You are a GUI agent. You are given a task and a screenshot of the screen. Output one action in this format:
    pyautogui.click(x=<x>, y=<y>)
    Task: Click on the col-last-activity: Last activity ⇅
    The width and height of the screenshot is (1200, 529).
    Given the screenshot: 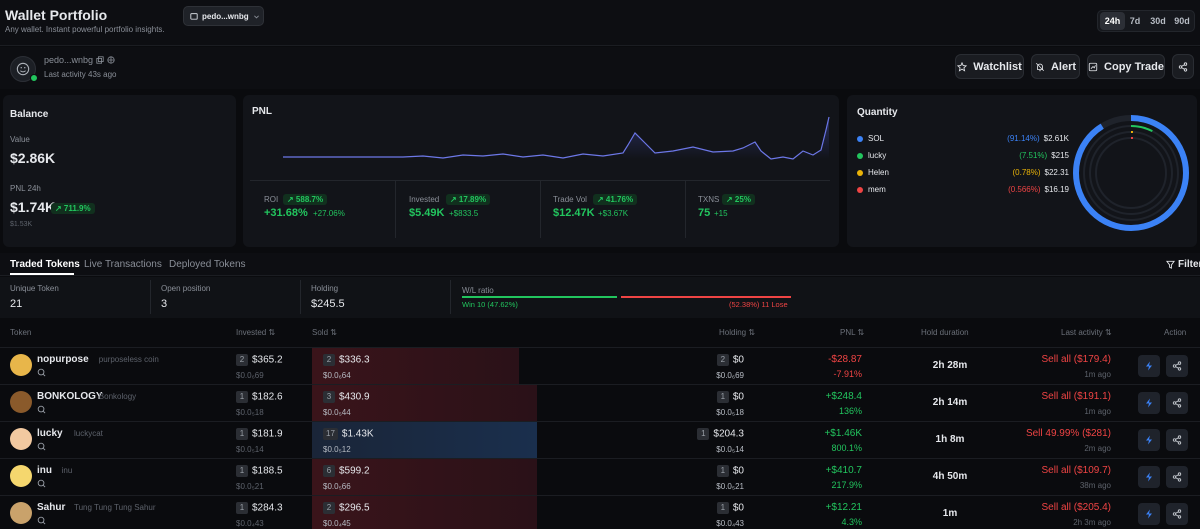 What is the action you would take?
    pyautogui.click(x=1086, y=332)
    